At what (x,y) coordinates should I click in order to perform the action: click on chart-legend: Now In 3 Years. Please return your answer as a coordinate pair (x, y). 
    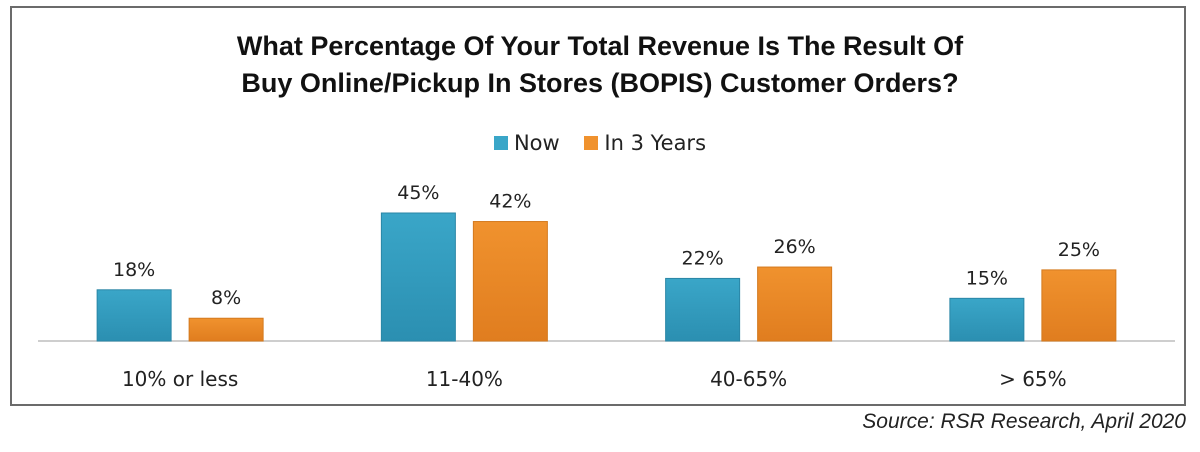
    Looking at the image, I should click on (600, 143).